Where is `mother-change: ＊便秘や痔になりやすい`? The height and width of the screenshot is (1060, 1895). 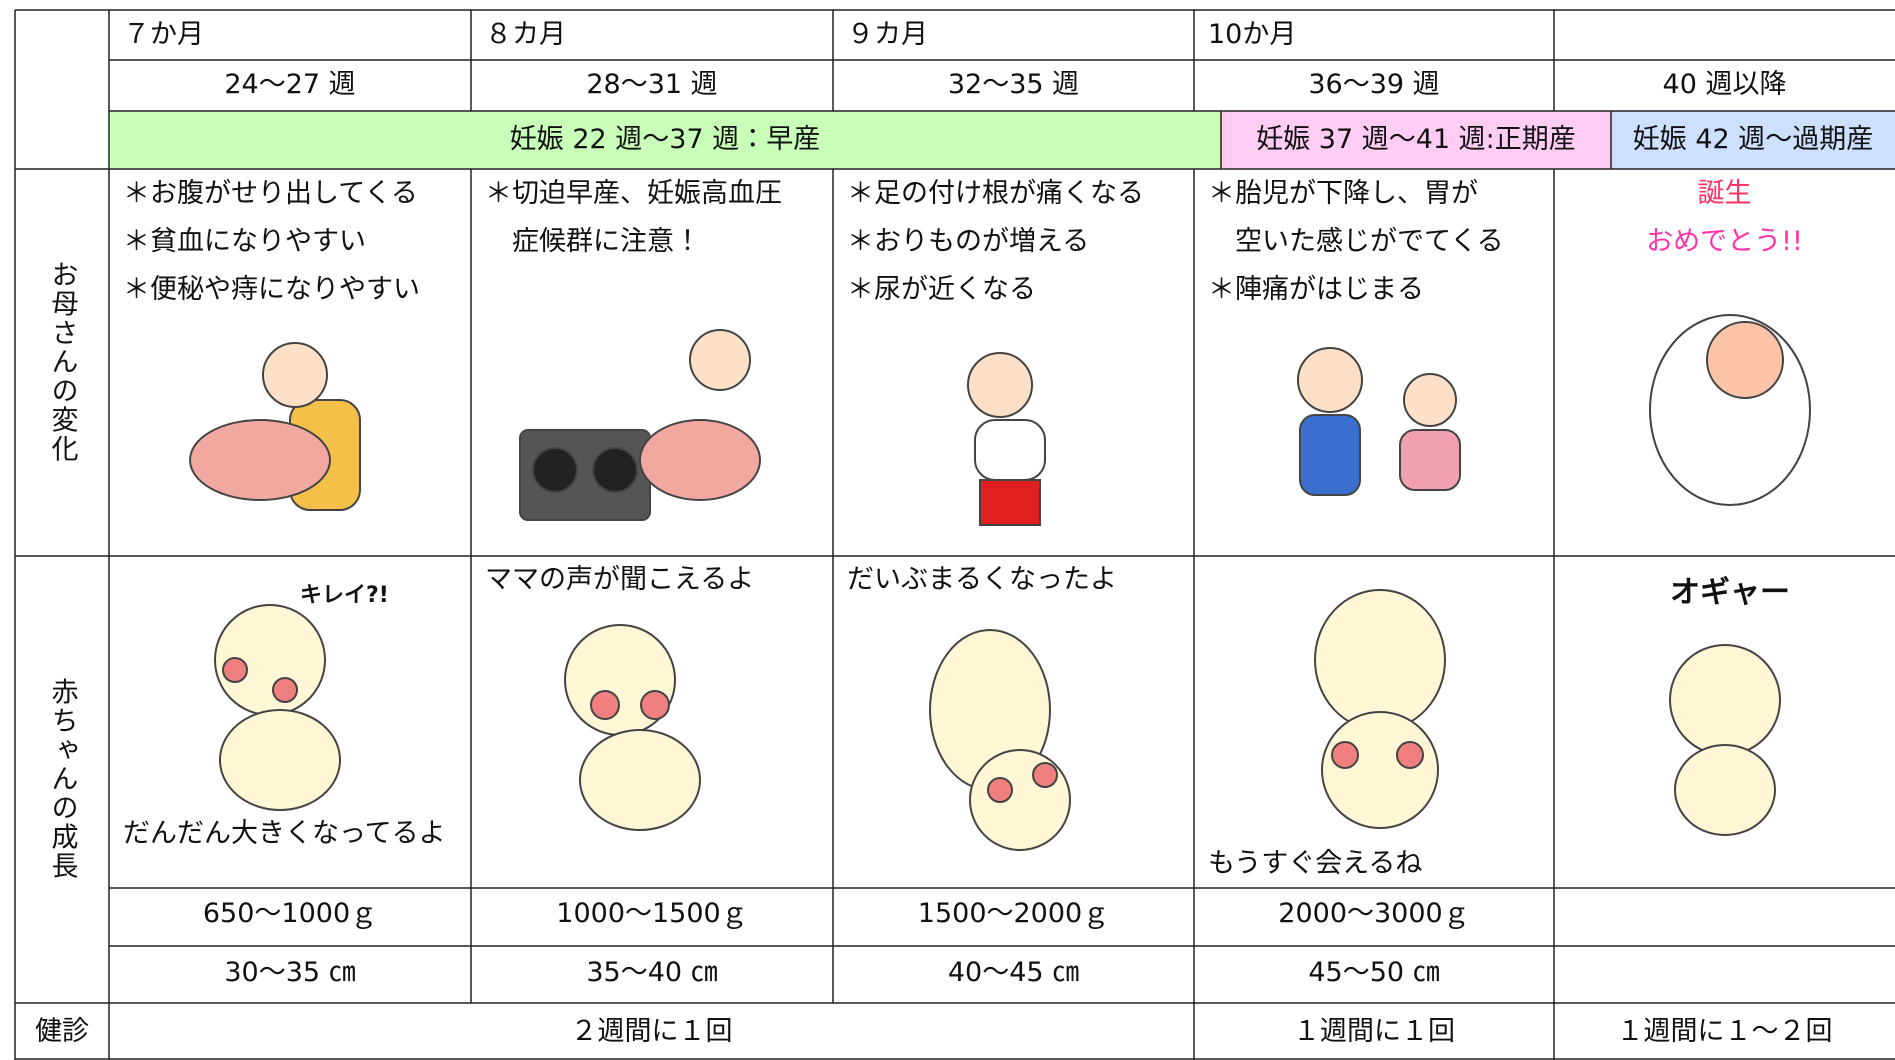 mother-change: ＊便秘や痔になりやすい is located at coordinates (271, 289).